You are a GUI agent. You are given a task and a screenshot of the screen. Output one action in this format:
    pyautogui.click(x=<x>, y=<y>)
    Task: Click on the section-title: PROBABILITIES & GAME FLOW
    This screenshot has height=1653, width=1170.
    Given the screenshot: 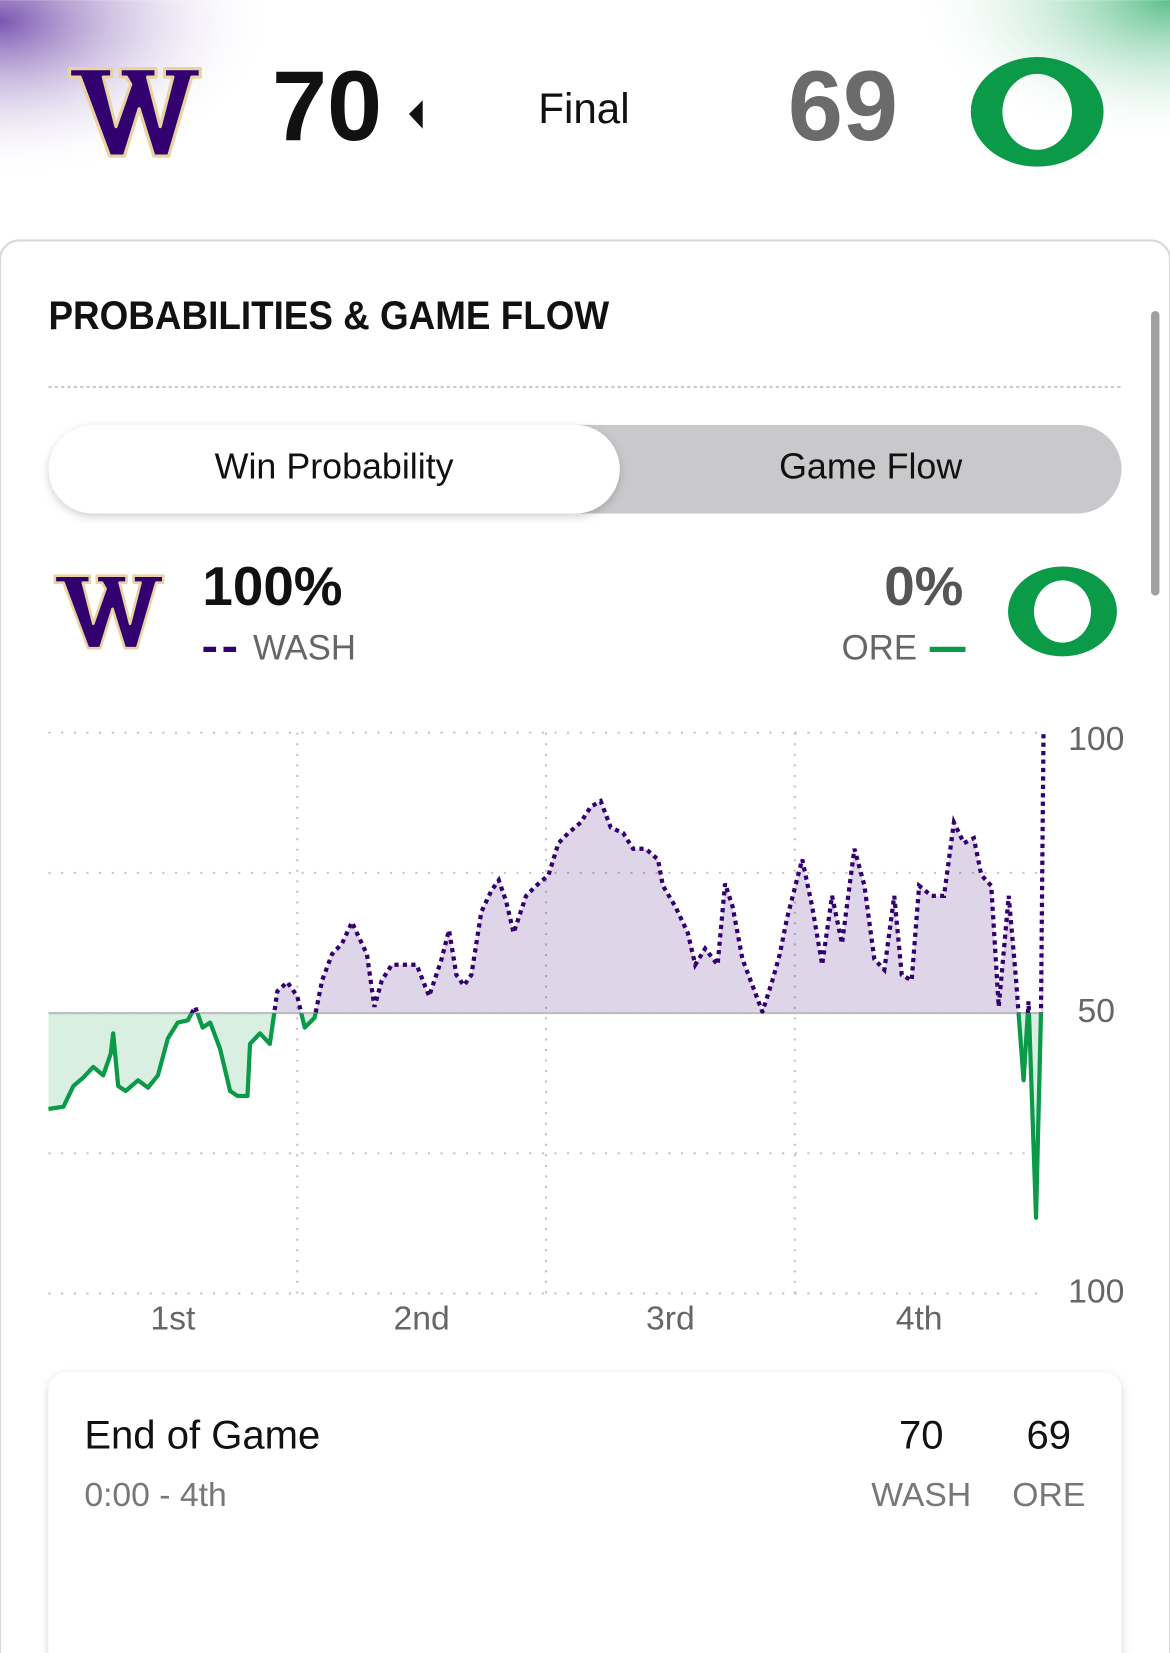 What is the action you would take?
    pyautogui.click(x=328, y=316)
    